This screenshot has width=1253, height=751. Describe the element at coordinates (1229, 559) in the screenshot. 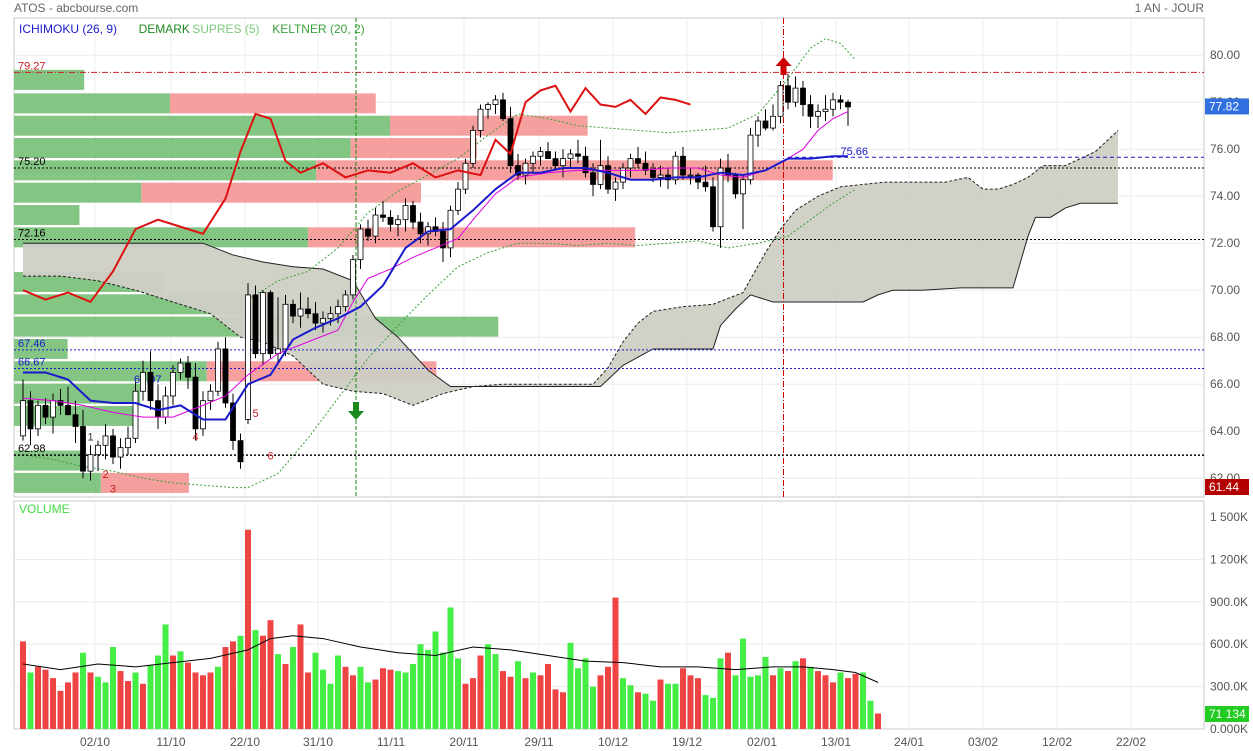

I see `volume-axis-tick-label: 1 200K` at that location.